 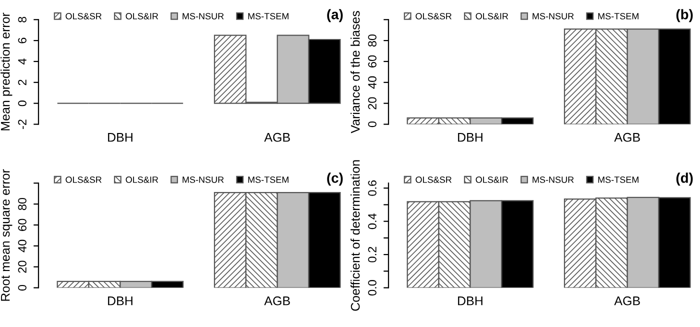 What do you see at coordinates (355, 235) in the screenshot?
I see `y-axis-title: Coefficient of determination` at bounding box center [355, 235].